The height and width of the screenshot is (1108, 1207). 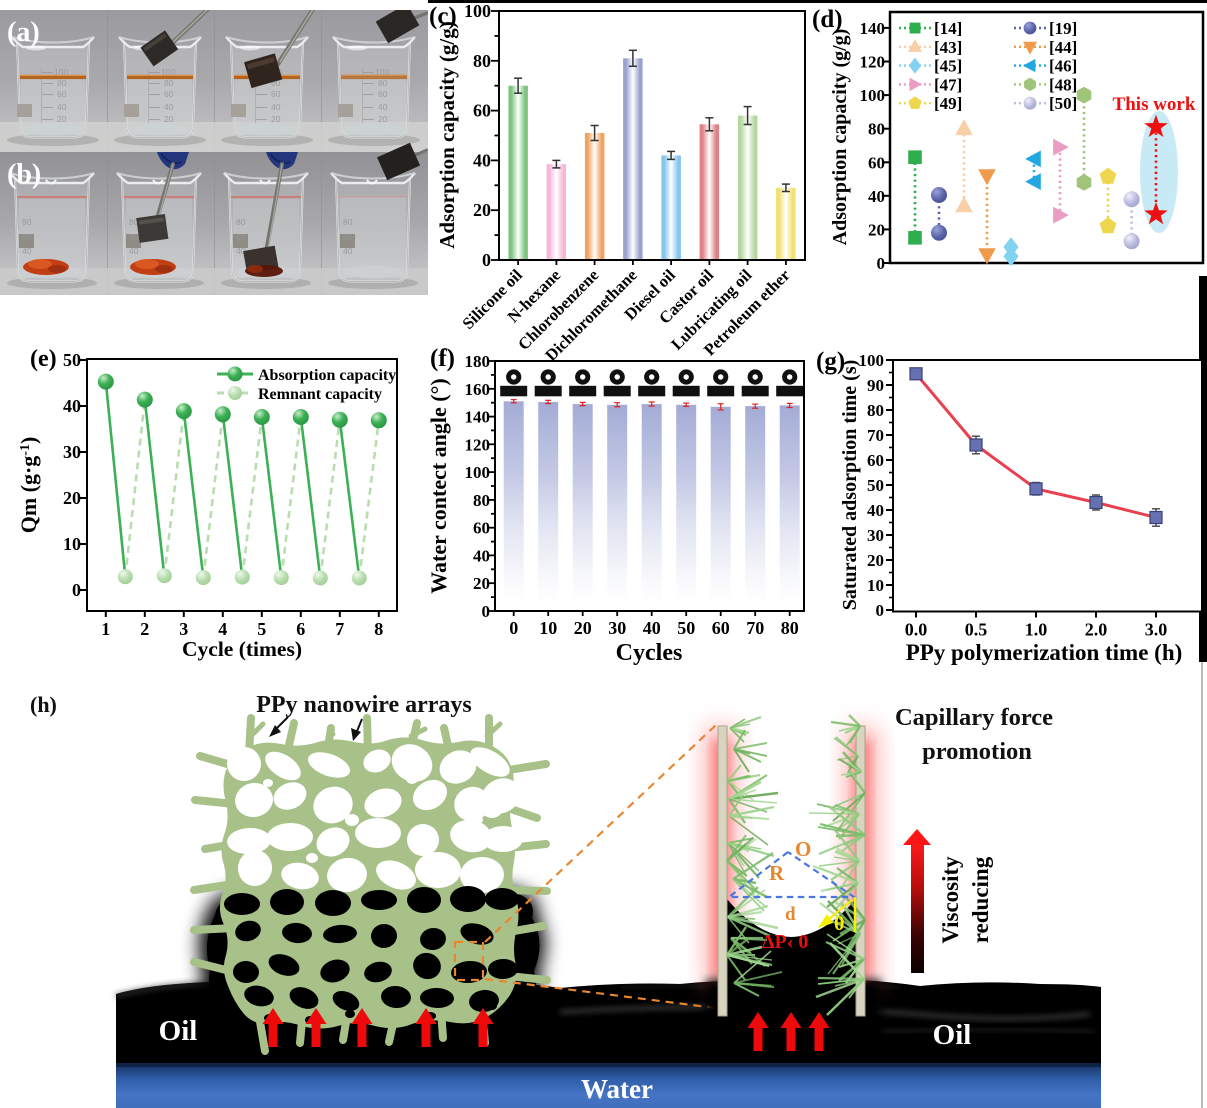 I want to click on svg-text: [45], so click(x=948, y=66).